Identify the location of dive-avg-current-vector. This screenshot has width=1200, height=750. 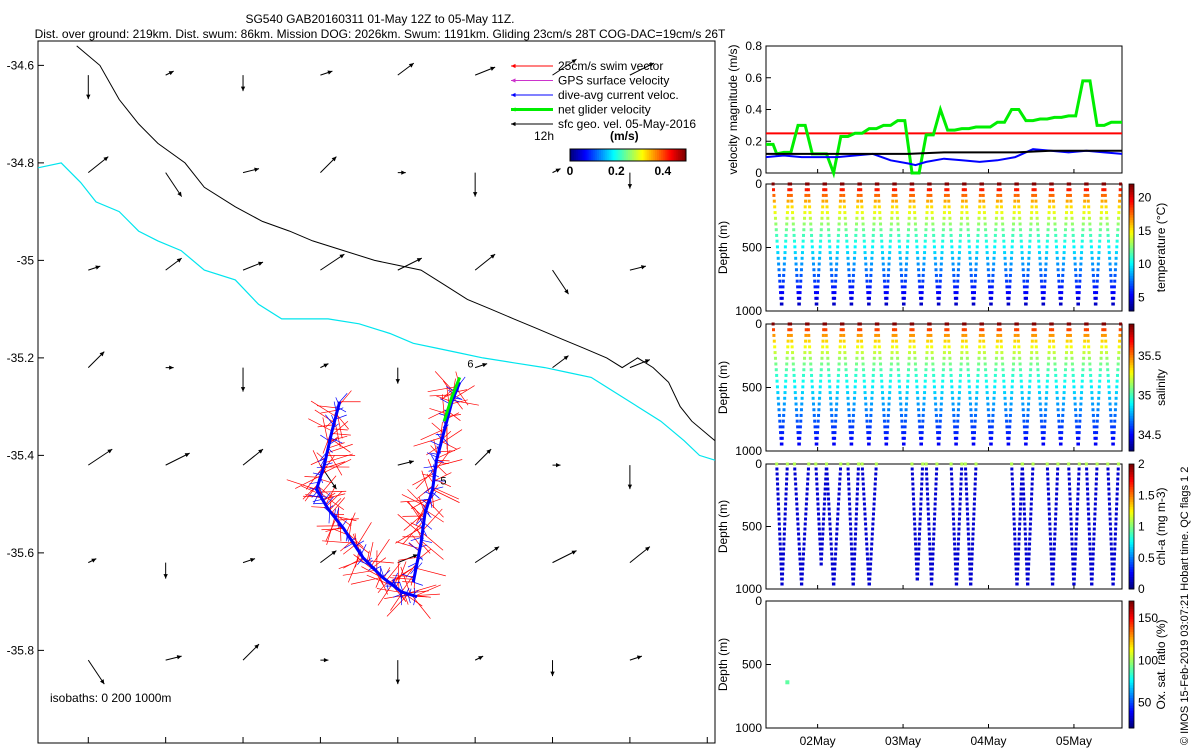
(319, 503).